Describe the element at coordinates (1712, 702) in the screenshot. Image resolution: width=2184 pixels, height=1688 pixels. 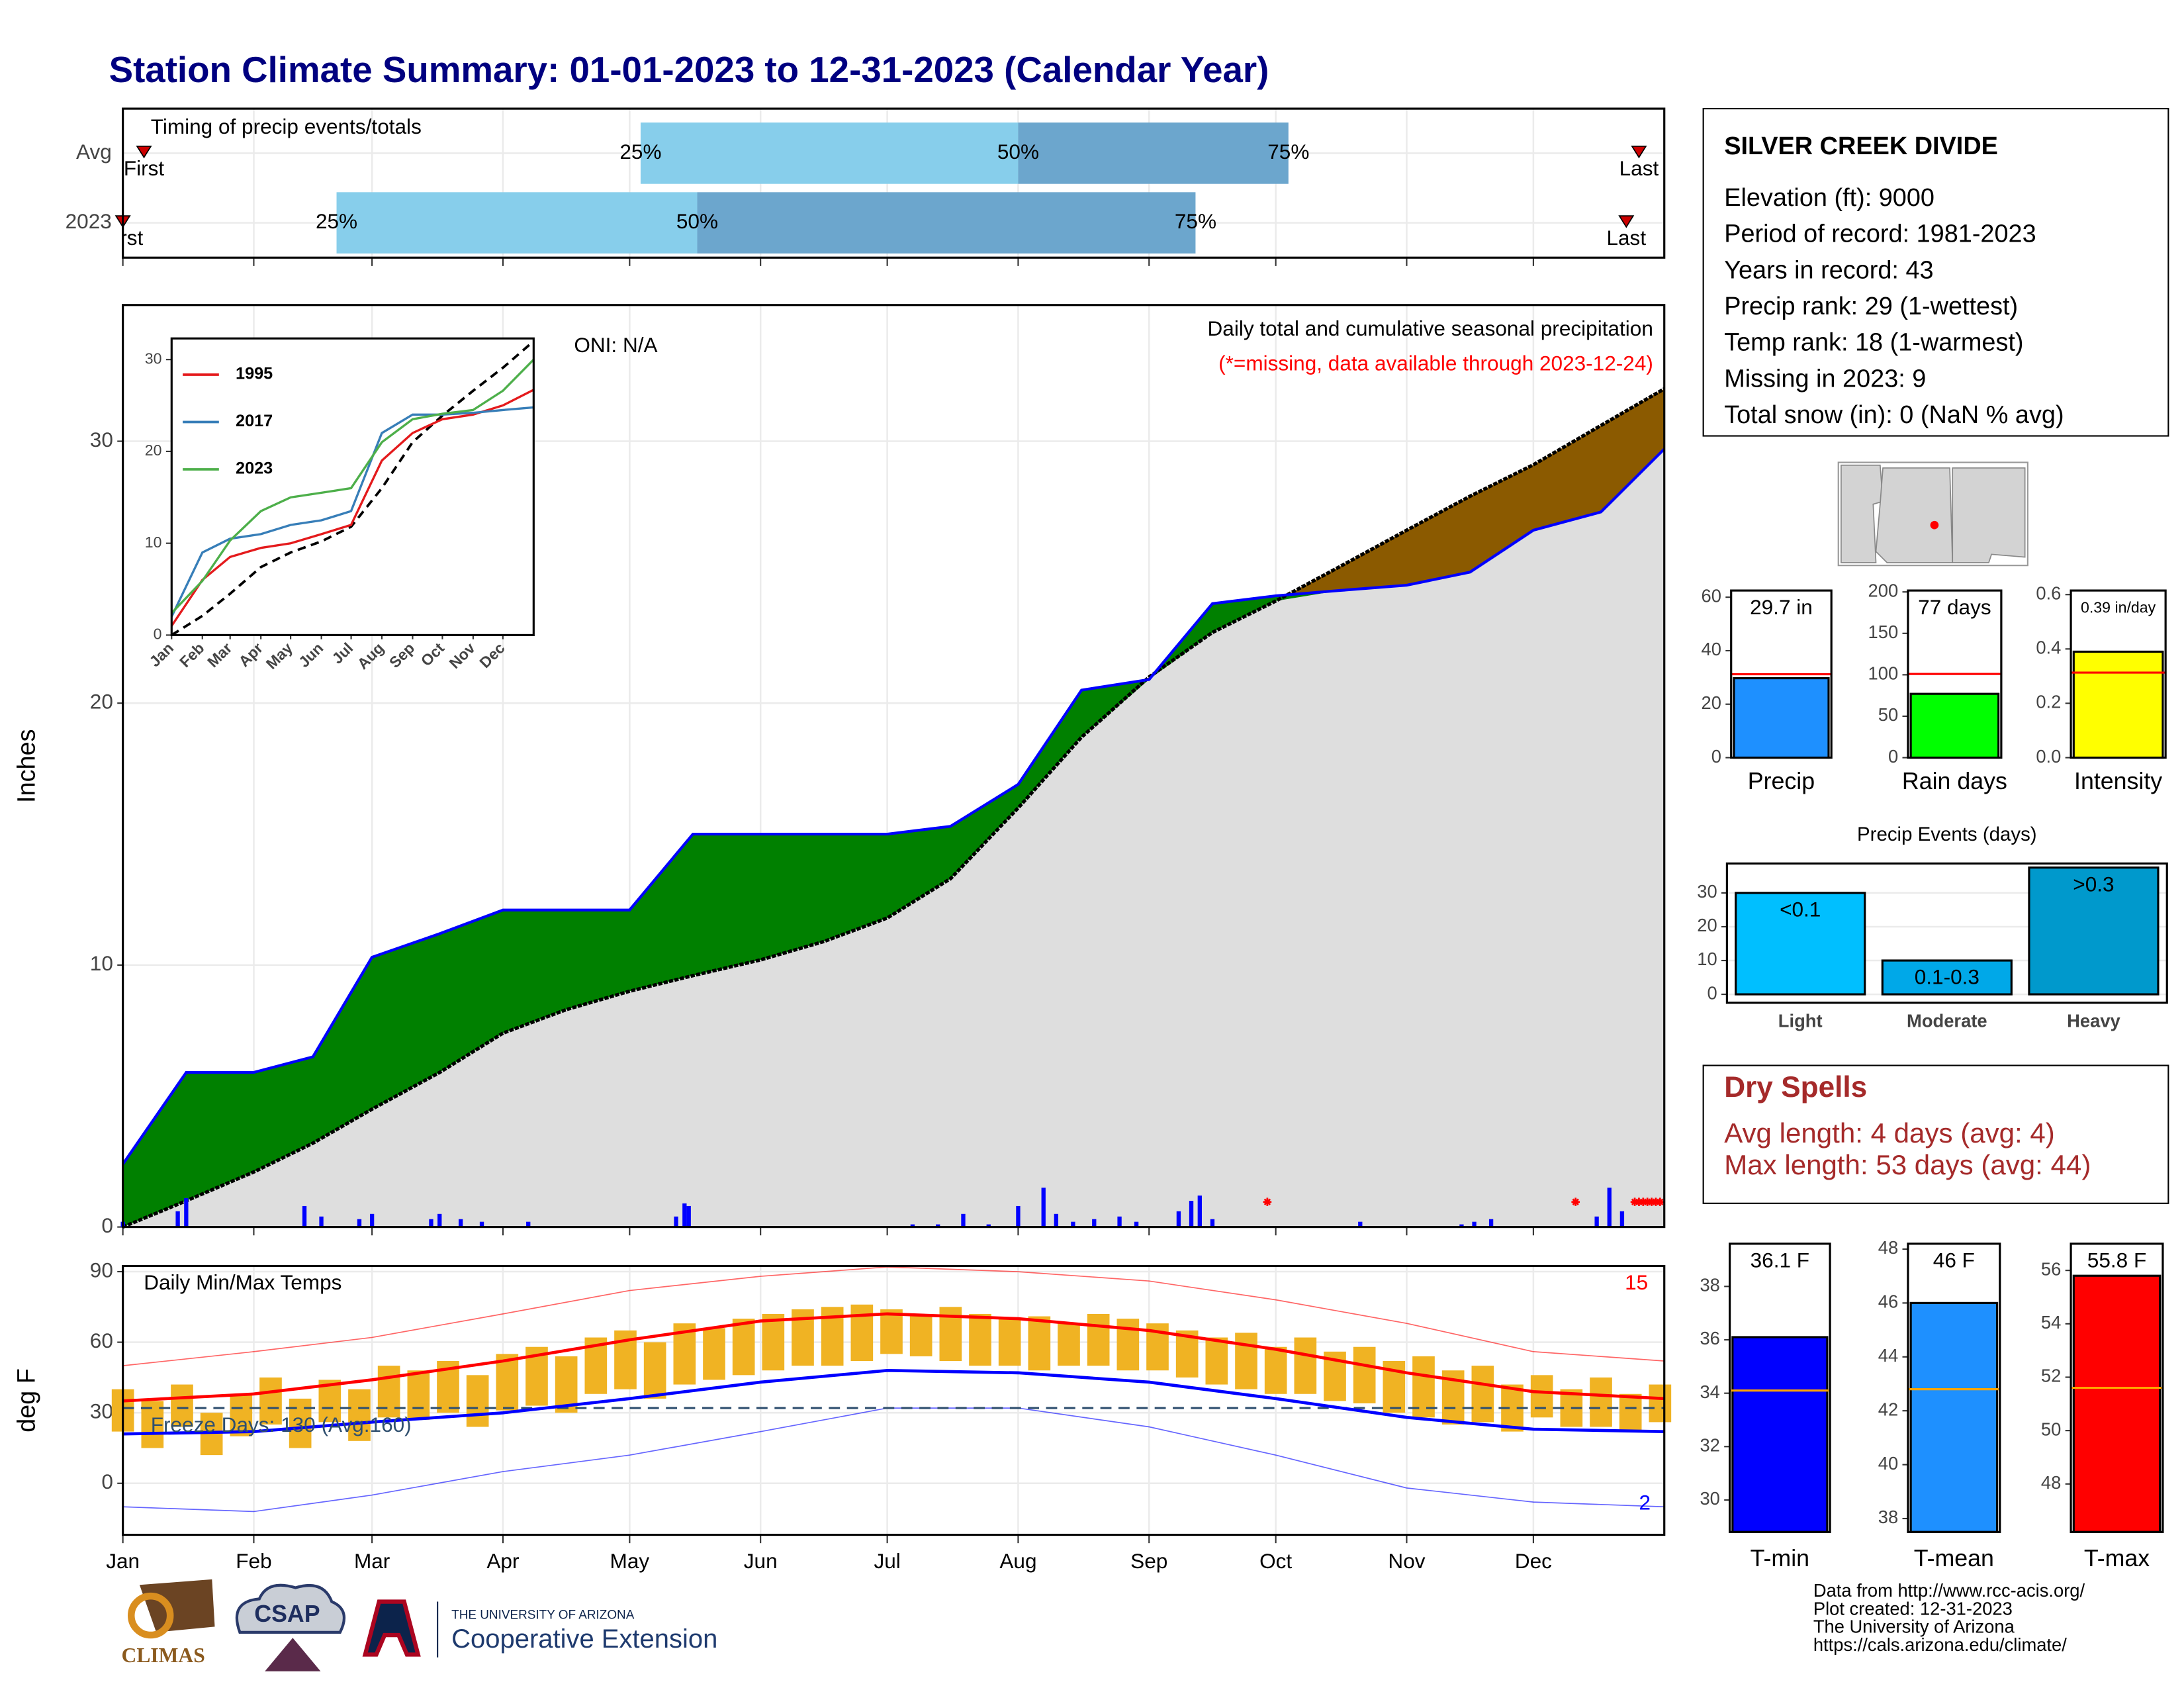
I see `y-tick-label: 20` at that location.